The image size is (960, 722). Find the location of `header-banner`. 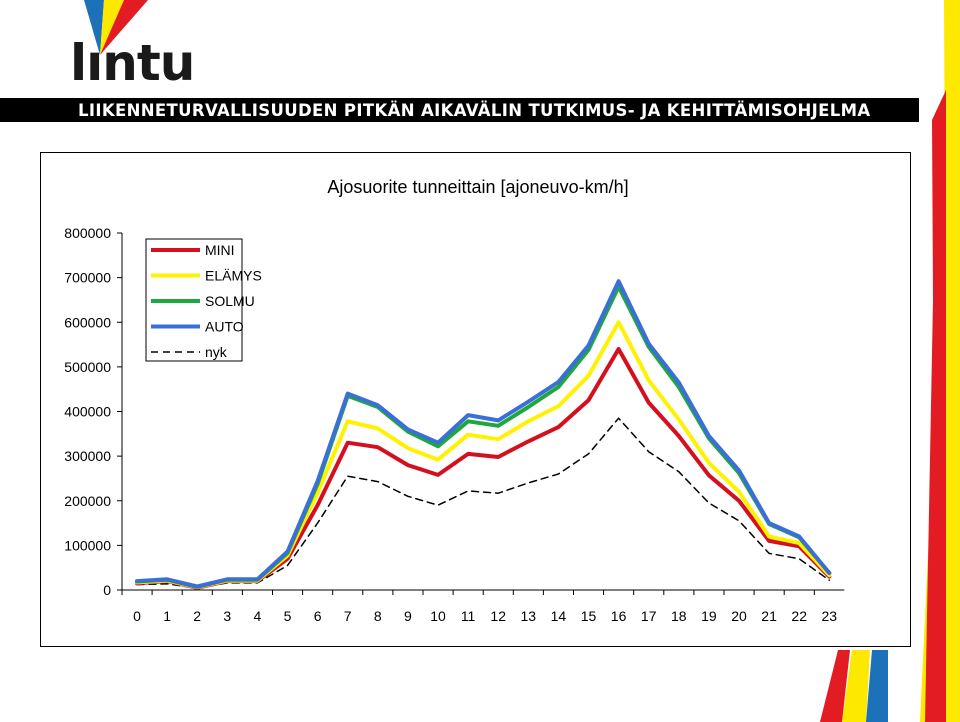

header-banner is located at coordinates (459, 110).